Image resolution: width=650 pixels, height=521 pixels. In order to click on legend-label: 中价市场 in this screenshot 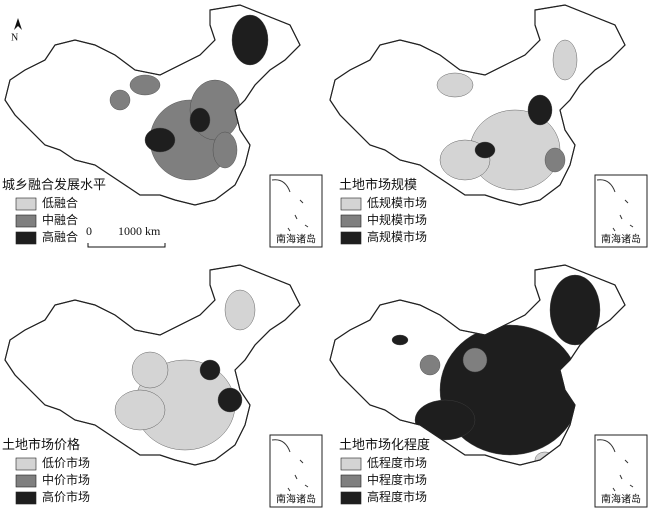, I will do `click(66, 479)`.